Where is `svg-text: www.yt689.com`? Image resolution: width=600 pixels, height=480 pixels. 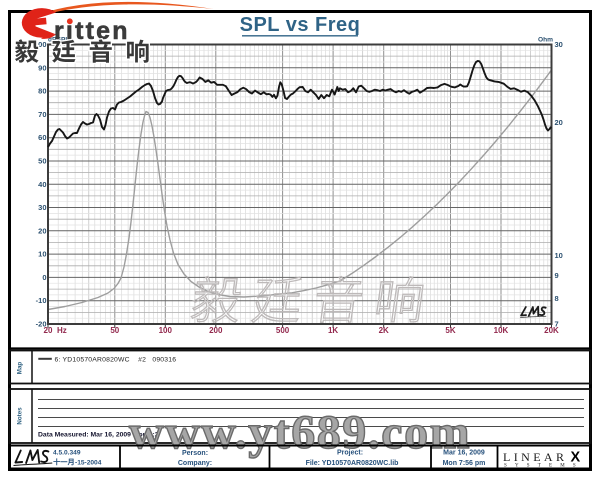 svg-text: www.yt689.com is located at coordinates (300, 432).